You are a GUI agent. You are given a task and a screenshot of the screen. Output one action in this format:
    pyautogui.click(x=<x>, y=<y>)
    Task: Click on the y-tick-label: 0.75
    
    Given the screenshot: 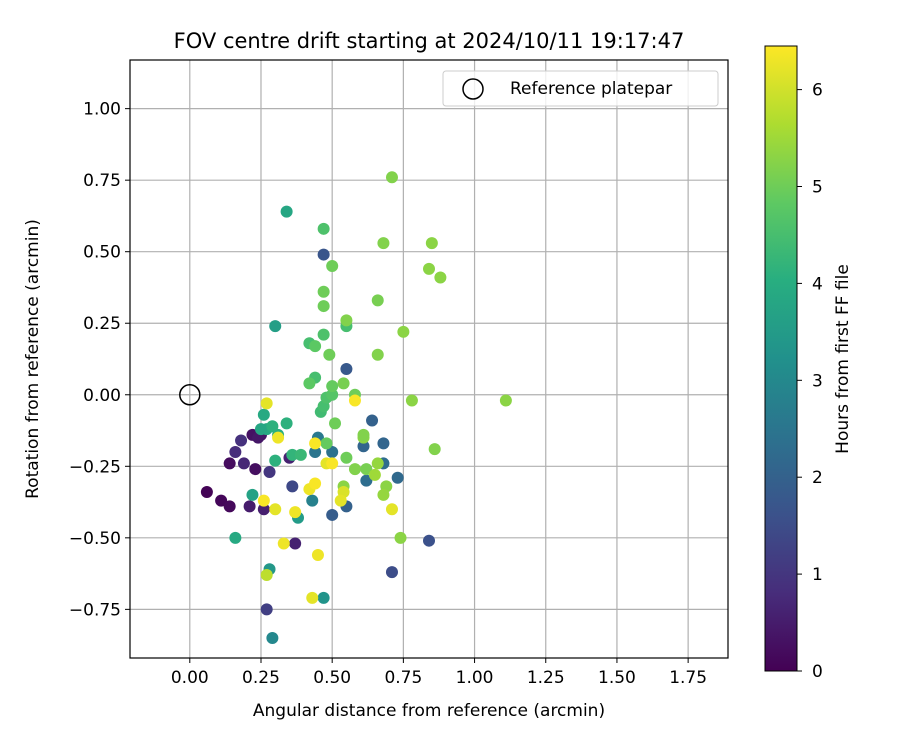 What is the action you would take?
    pyautogui.click(x=102, y=181)
    